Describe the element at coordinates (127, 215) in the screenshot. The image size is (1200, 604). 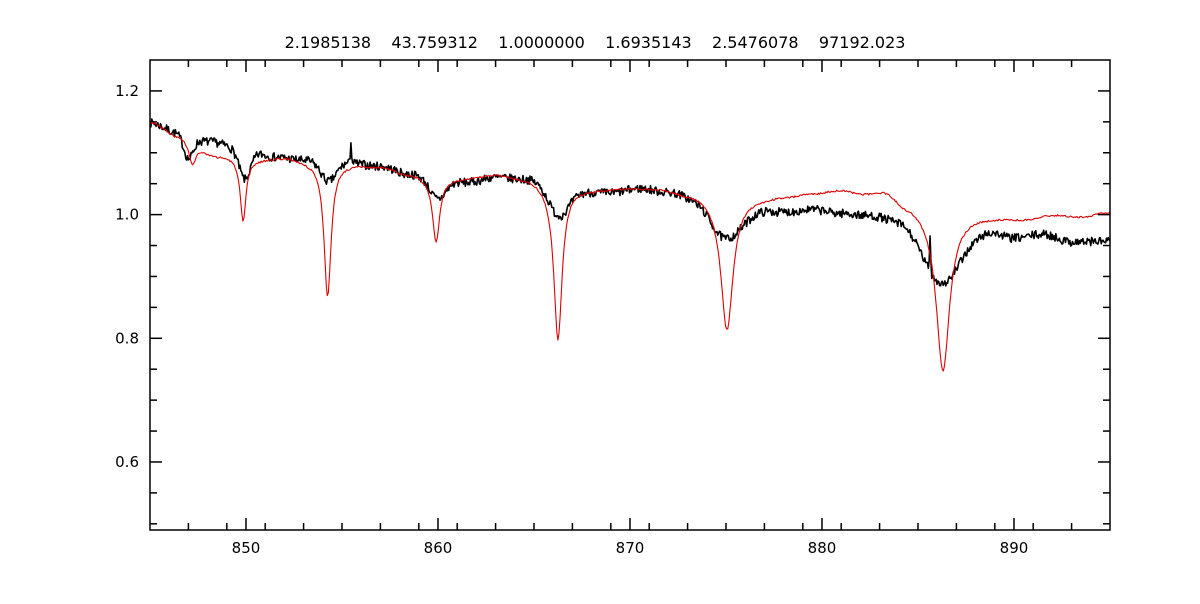
I see `y-tick-label: 1.0` at that location.